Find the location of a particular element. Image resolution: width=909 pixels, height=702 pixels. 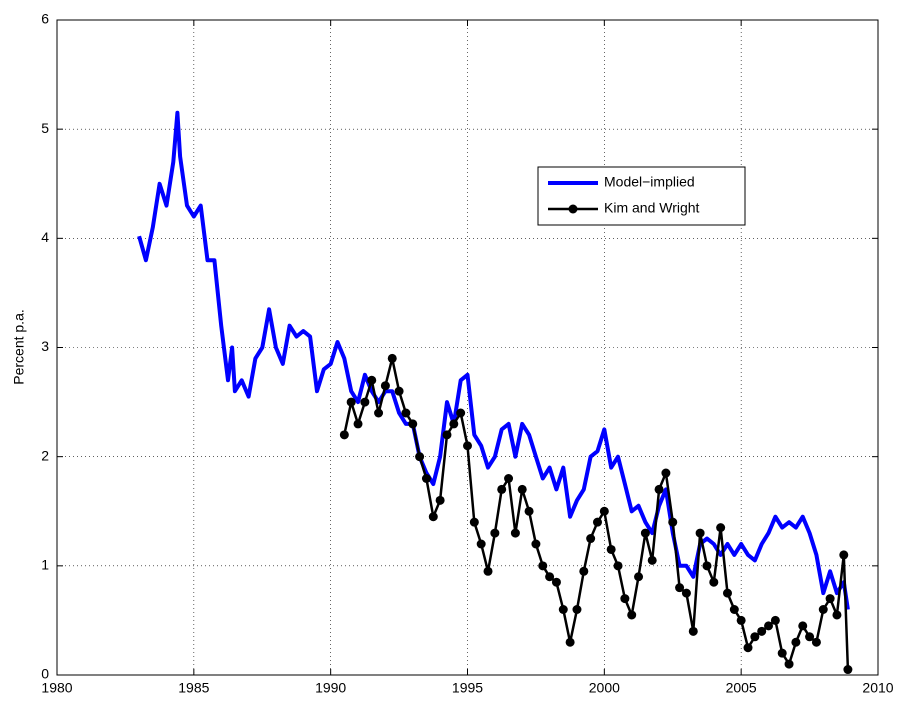

x-tick-label: 1990 is located at coordinates (330, 688).